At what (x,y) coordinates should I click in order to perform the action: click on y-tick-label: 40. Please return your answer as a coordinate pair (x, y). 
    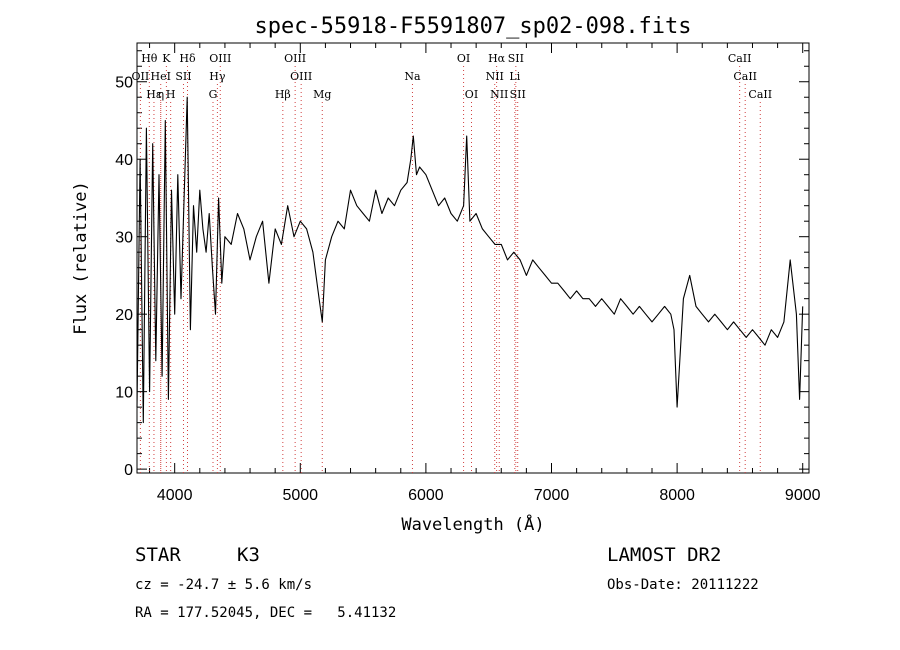
    Looking at the image, I should click on (124, 160).